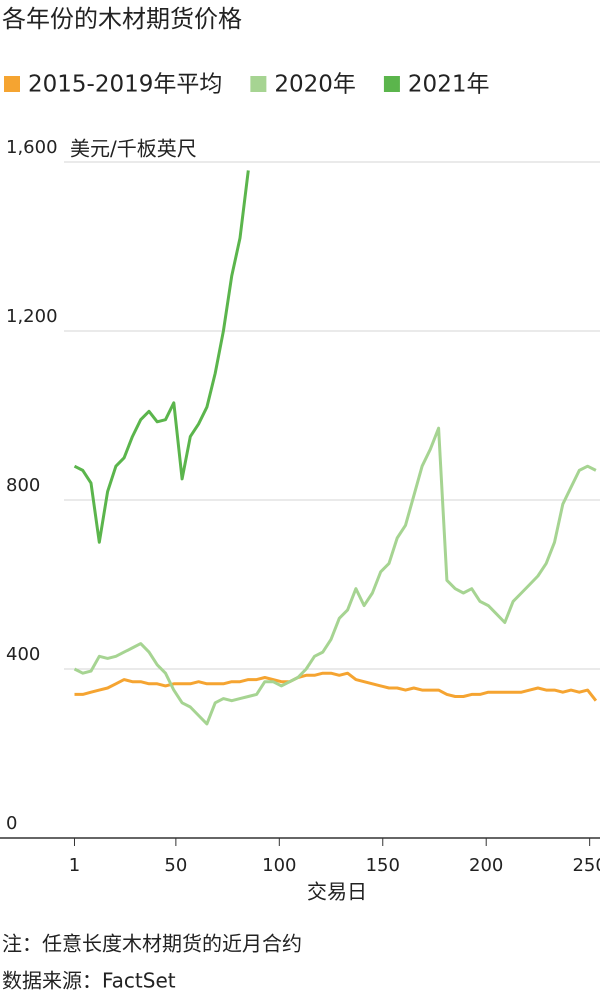 The width and height of the screenshot is (600, 1000). Describe the element at coordinates (246, 85) in the screenshot. I see `legend: 2015-2019年平均 2020年 2021年` at that location.